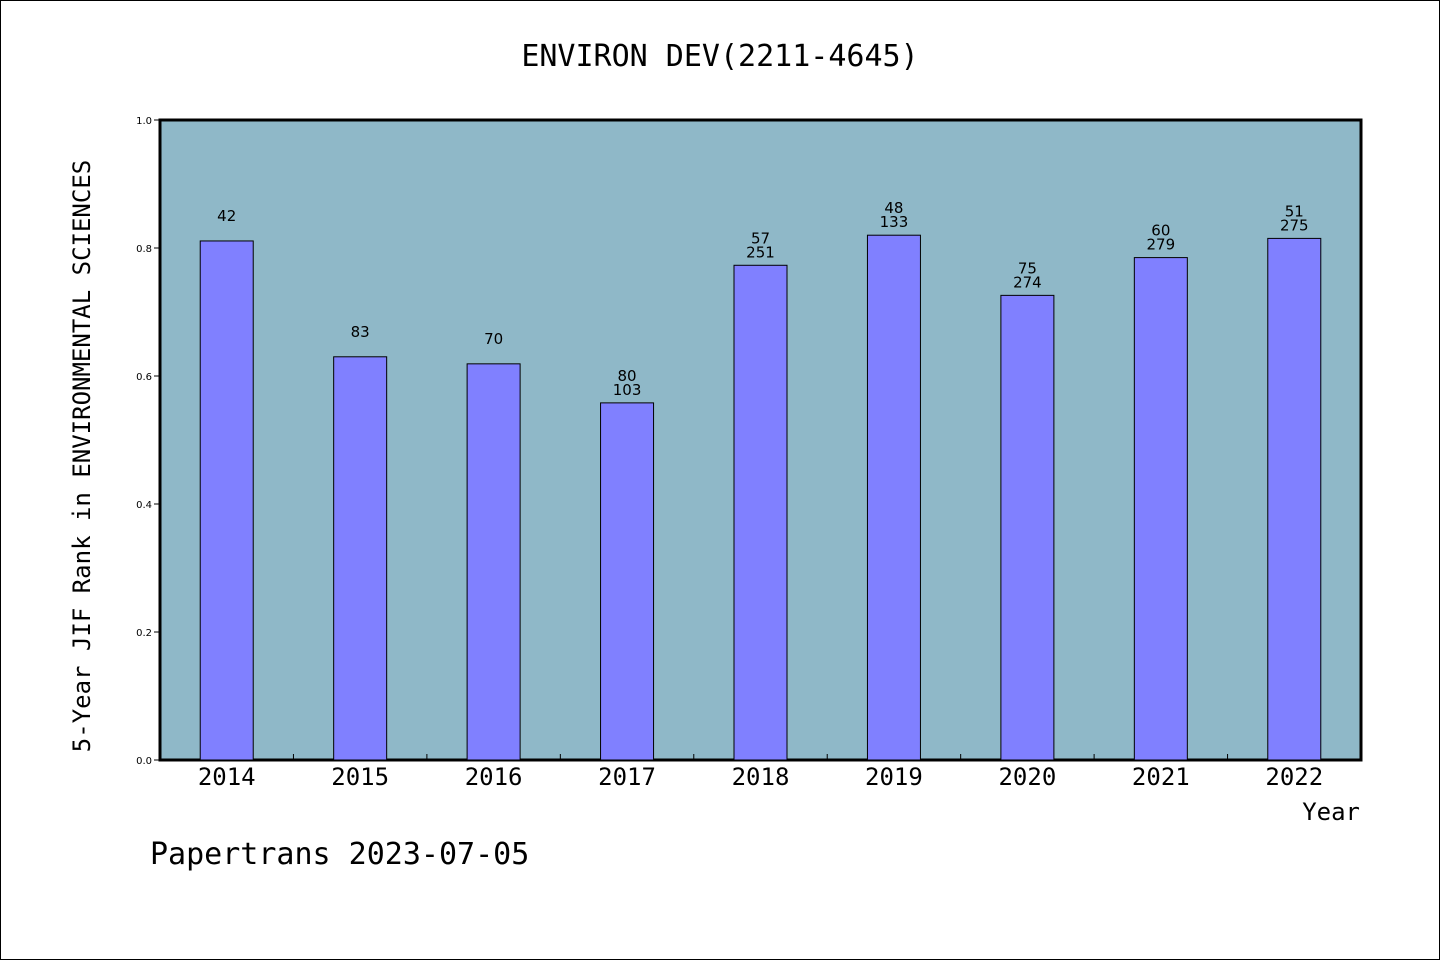  What do you see at coordinates (627, 390) in the screenshot?
I see `bar-total-label-2017: 103` at bounding box center [627, 390].